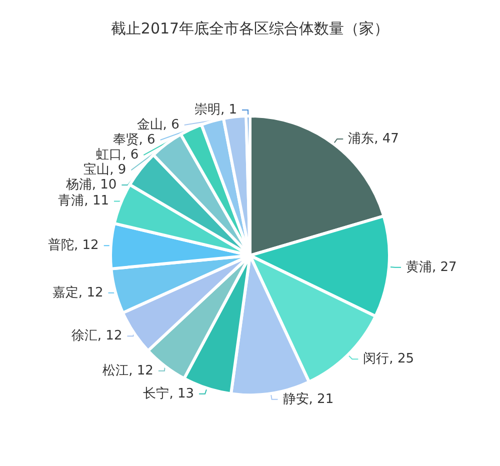  I want to click on slice-label: 浦东, 47, so click(373, 138).